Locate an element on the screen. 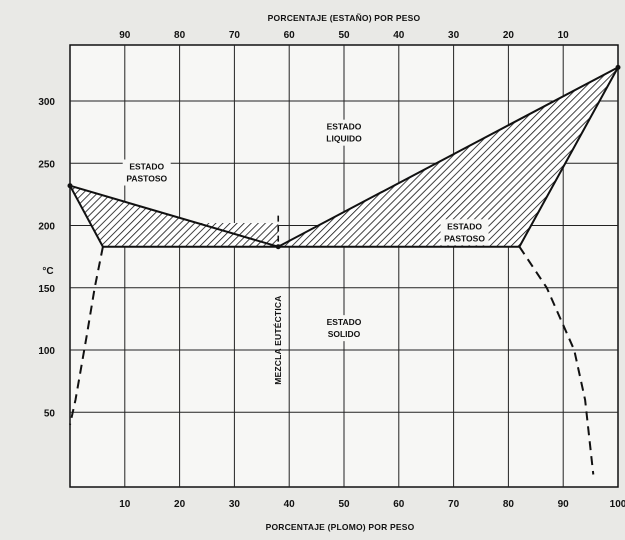 Image resolution: width=625 pixels, height=540 pixels. region-label: ESTADO LIQUIDO is located at coordinates (344, 132).